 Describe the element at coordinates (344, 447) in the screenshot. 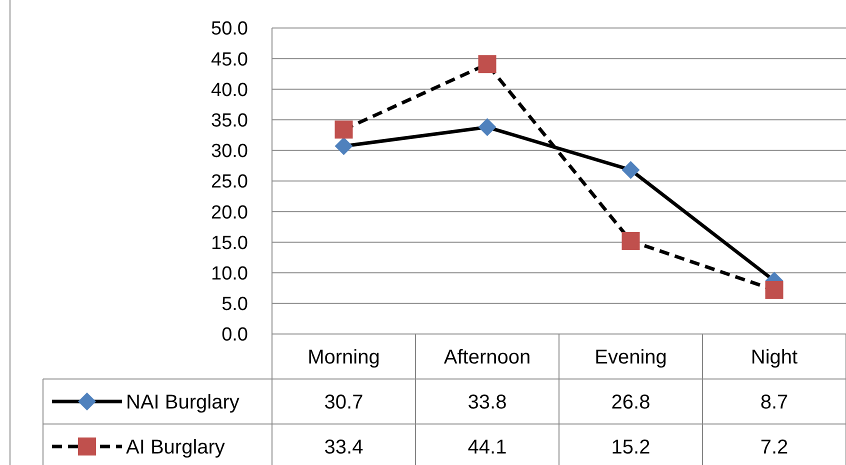

I see `data-label: 33.4` at that location.